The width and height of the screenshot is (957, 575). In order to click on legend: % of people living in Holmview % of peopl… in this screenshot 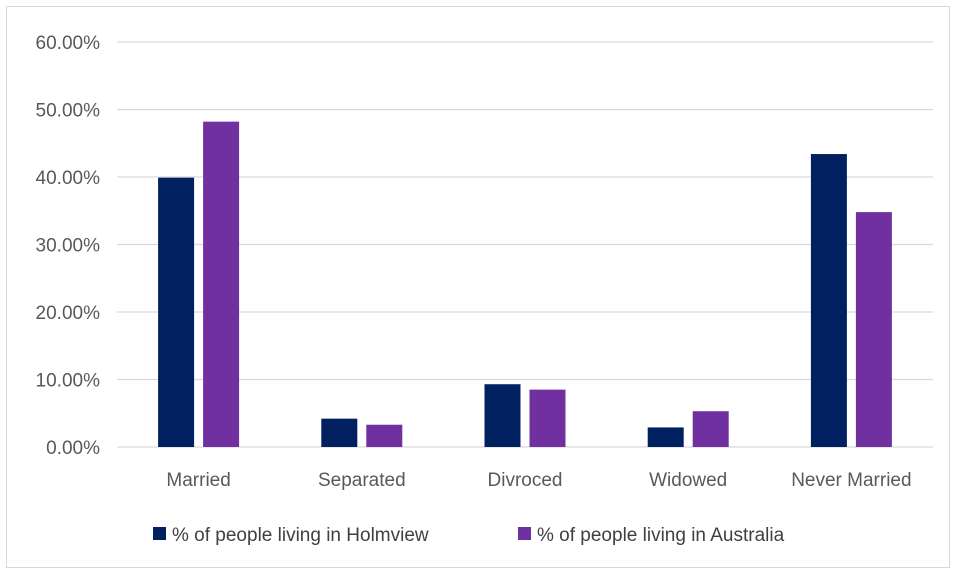, I will do `click(469, 535)`.